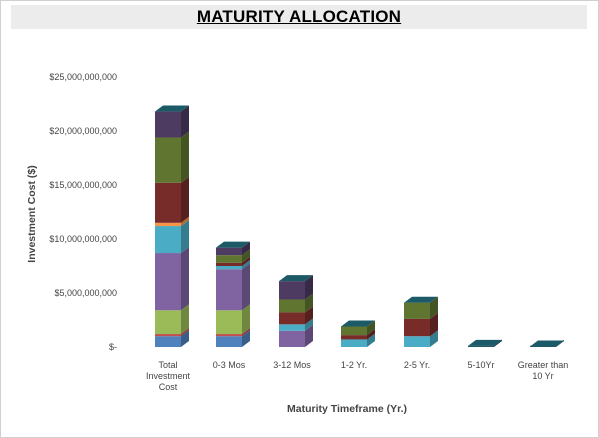 The image size is (599, 438). What do you see at coordinates (417, 365) in the screenshot?
I see `x-category-label: 2-5 Yr.` at bounding box center [417, 365].